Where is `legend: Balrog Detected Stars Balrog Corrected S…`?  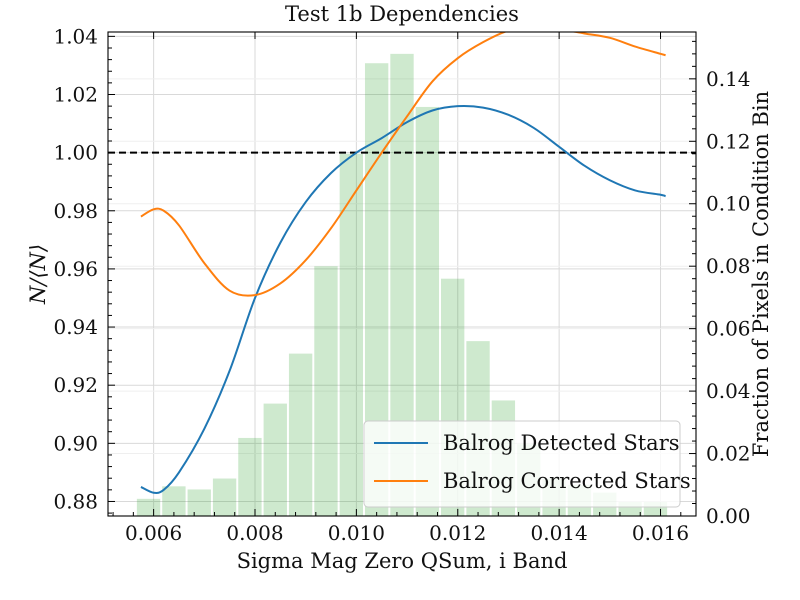
legend: Balrog Detected Stars Balrog Corrected S… is located at coordinates (527, 464).